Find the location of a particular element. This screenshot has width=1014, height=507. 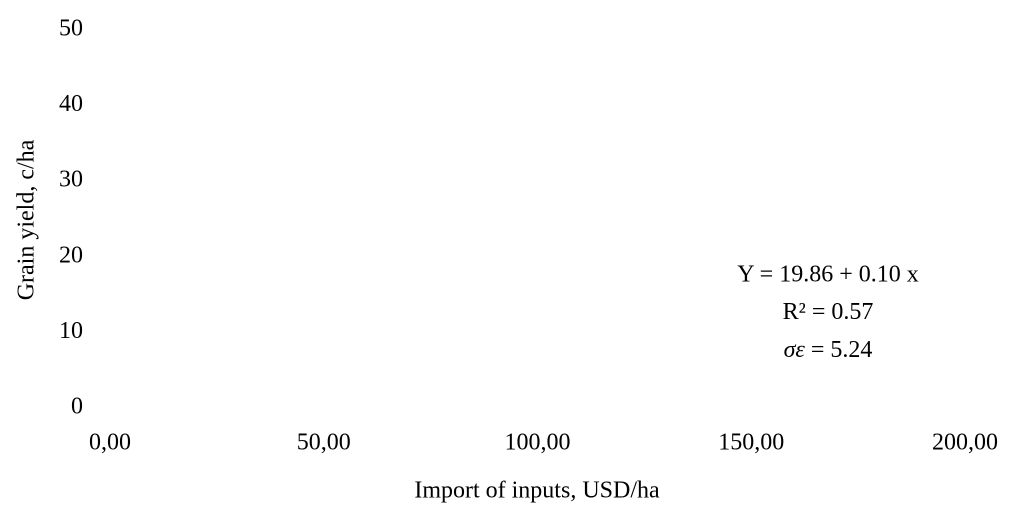

x-tick-label: 50,00 is located at coordinates (324, 443).